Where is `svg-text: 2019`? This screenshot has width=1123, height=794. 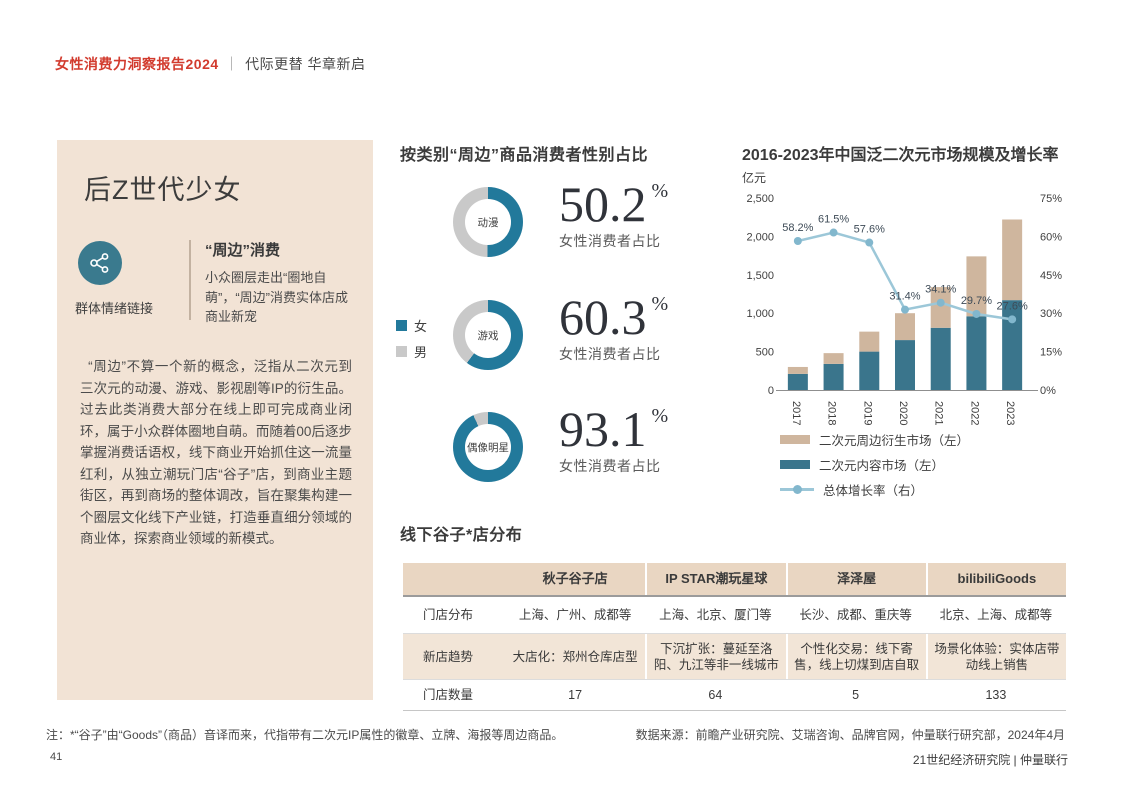 svg-text: 2019 is located at coordinates (867, 413).